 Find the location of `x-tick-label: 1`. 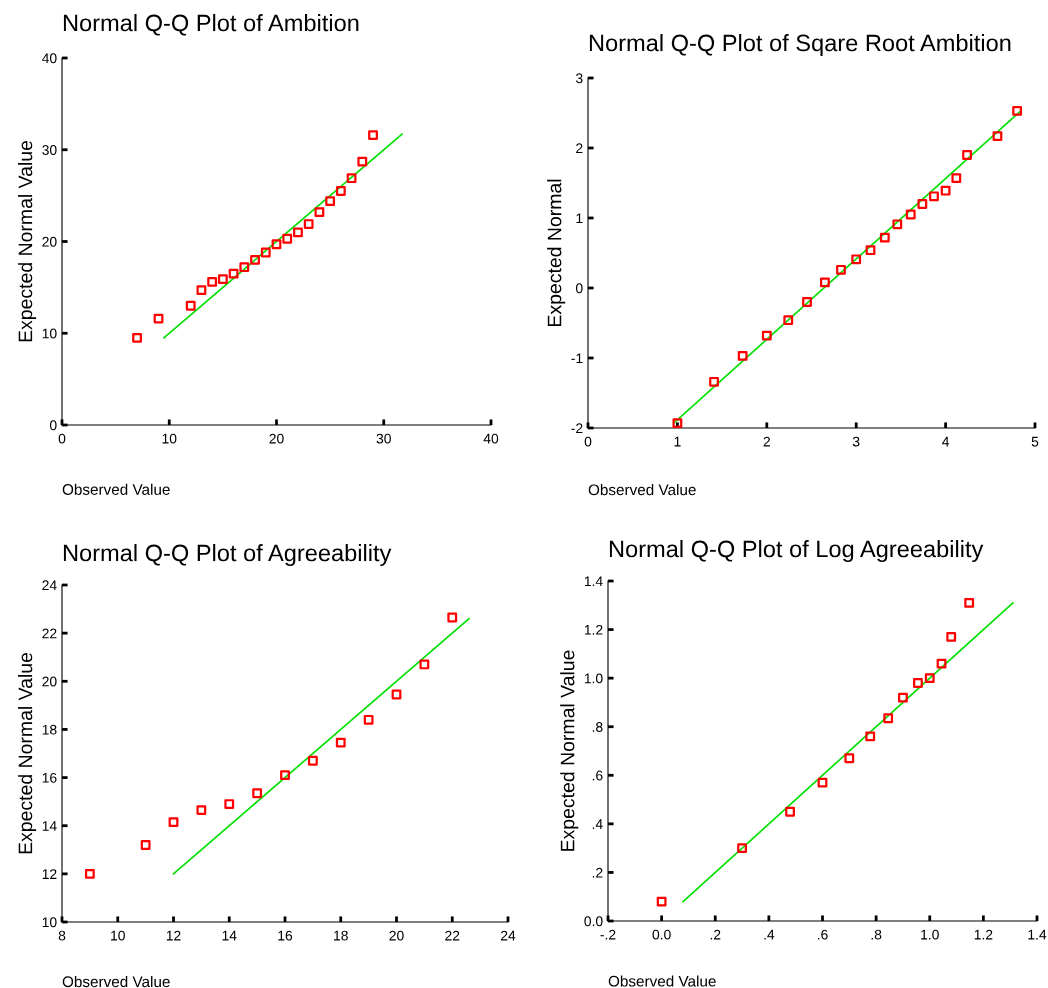

x-tick-label: 1 is located at coordinates (677, 441).